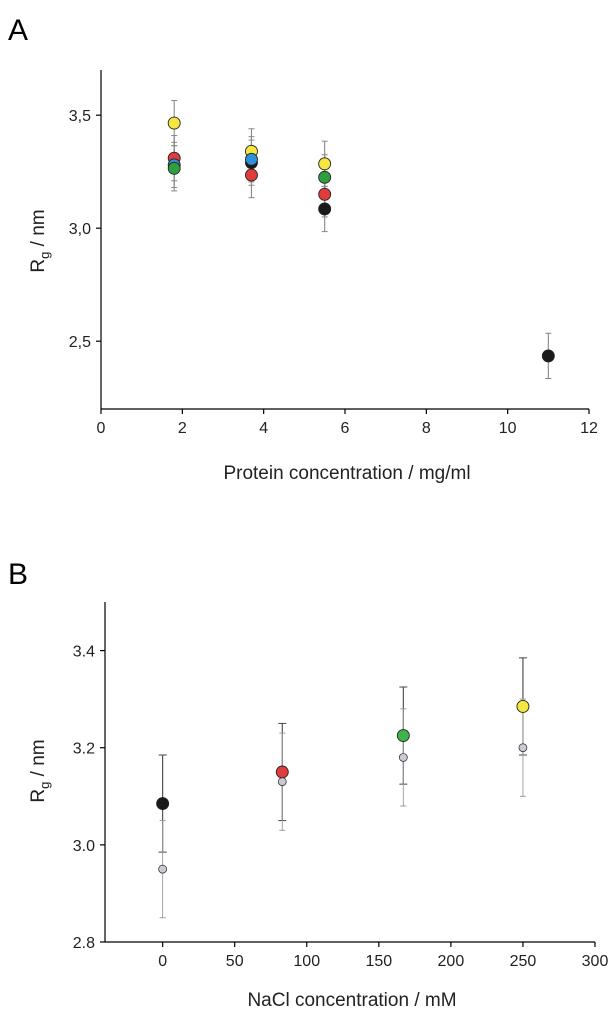 This screenshot has width=609, height=1013. What do you see at coordinates (378, 961) in the screenshot?
I see `panel-b-x-tick-label: 150` at bounding box center [378, 961].